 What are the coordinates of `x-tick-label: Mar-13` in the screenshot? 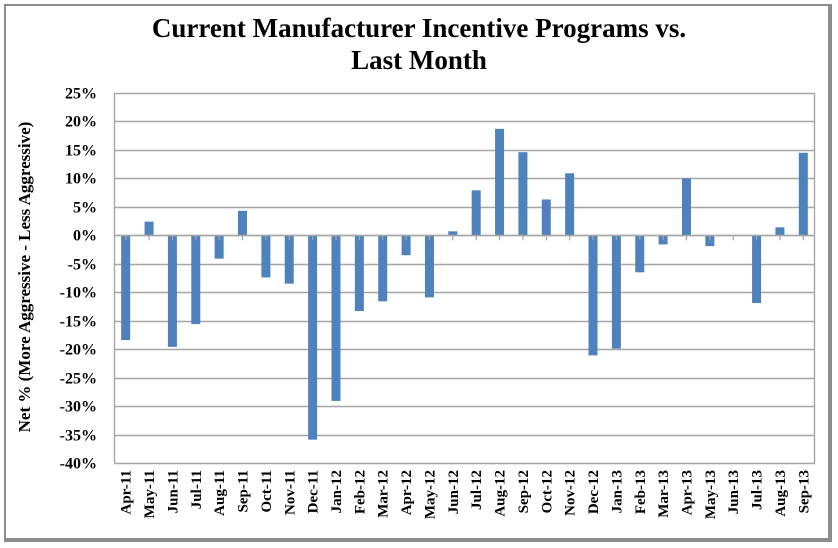 It's located at (664, 494).